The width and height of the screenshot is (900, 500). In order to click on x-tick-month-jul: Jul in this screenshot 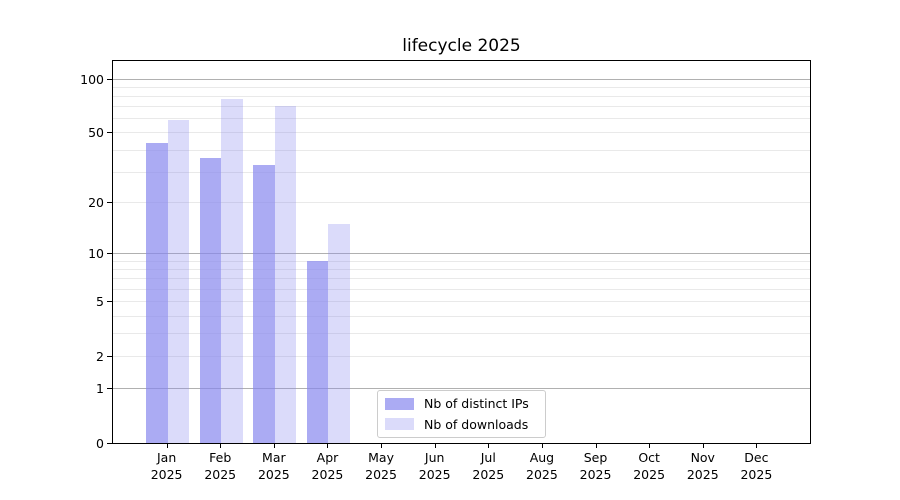, I will do `click(488, 457)`.